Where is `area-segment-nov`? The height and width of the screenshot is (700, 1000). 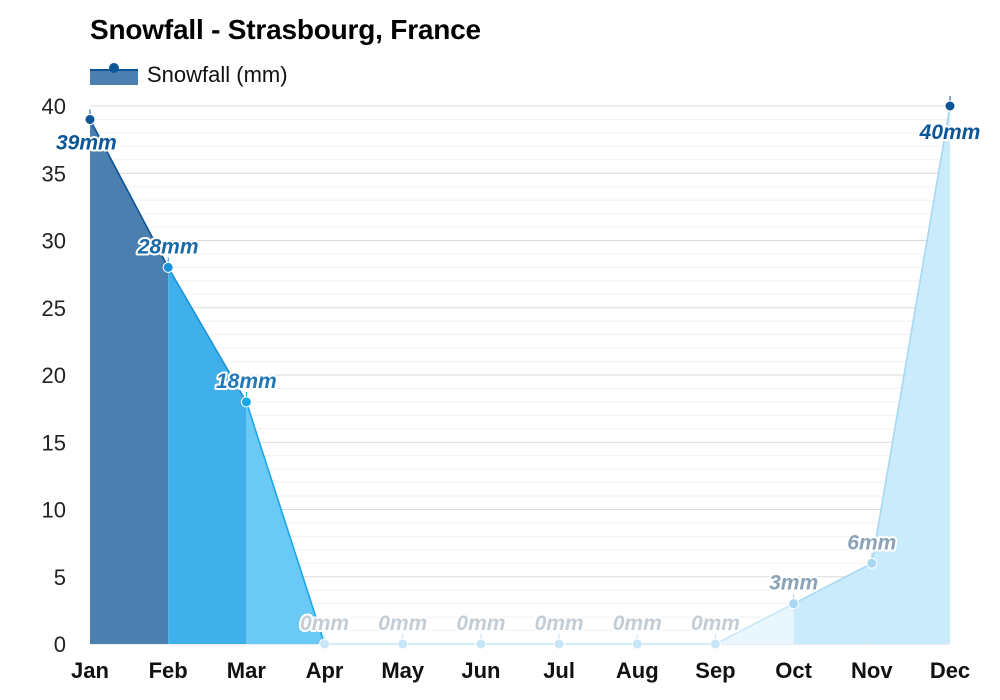 area-segment-nov is located at coordinates (910, 375).